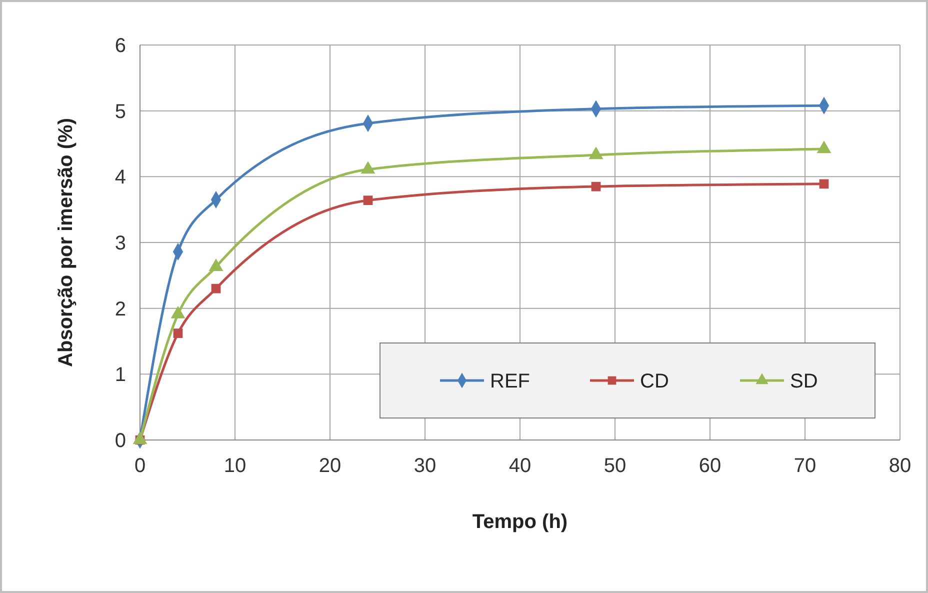 Image resolution: width=928 pixels, height=593 pixels. I want to click on x-tick-label: 30, so click(425, 466).